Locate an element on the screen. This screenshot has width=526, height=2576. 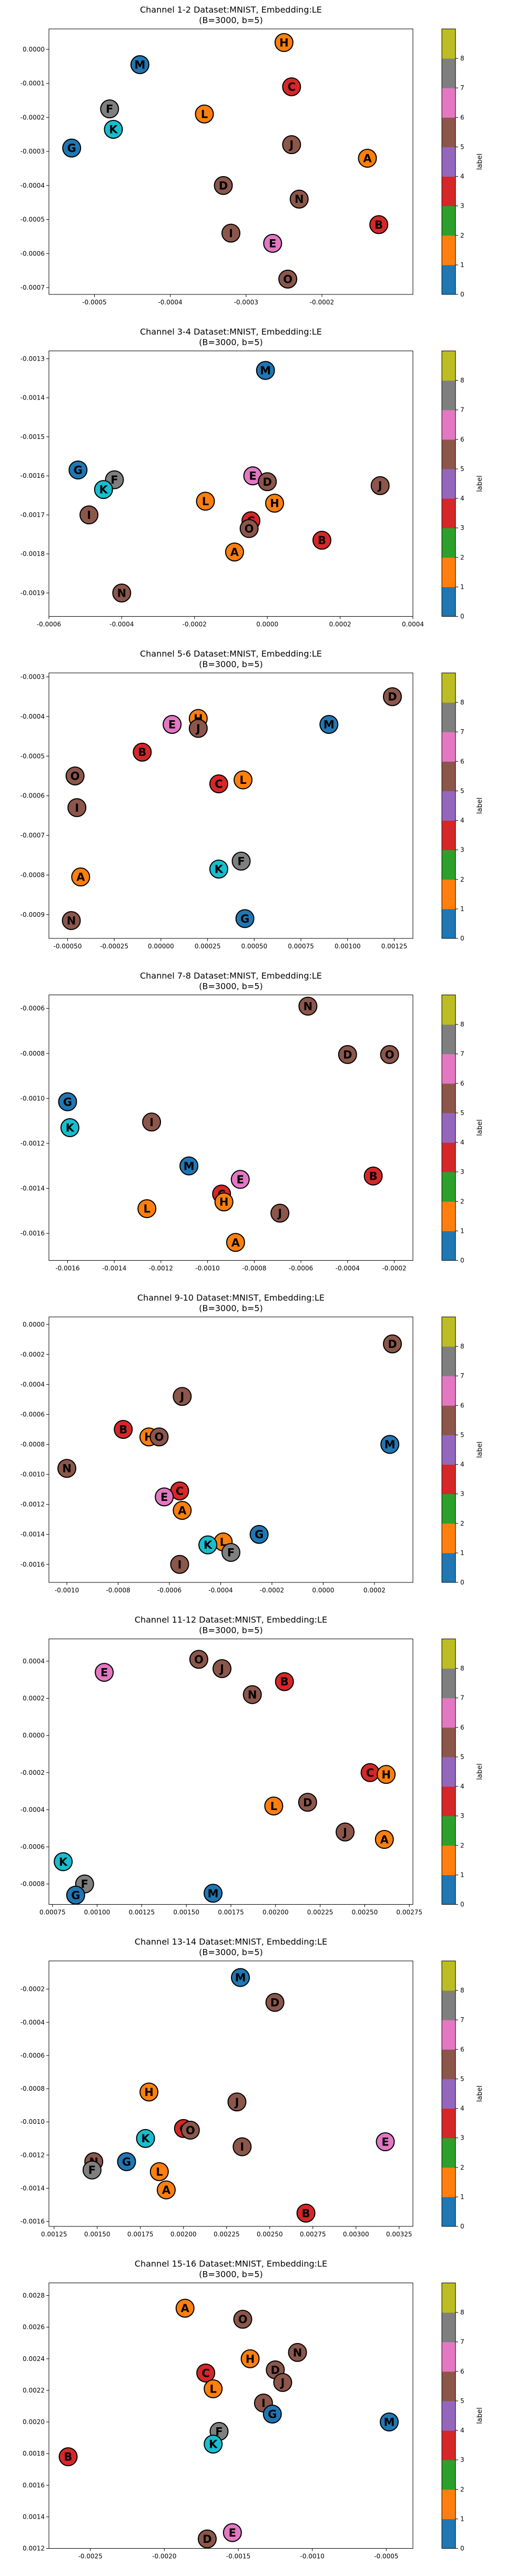
x-tick-label: 0.00200 is located at coordinates (184, 2234).